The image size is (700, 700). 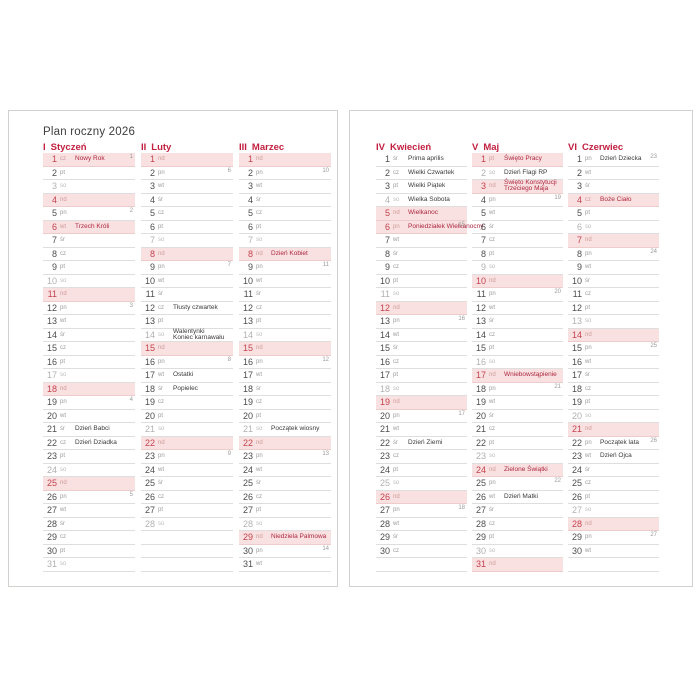 I want to click on day-row: 18 śr Popielec, so click(x=187, y=389).